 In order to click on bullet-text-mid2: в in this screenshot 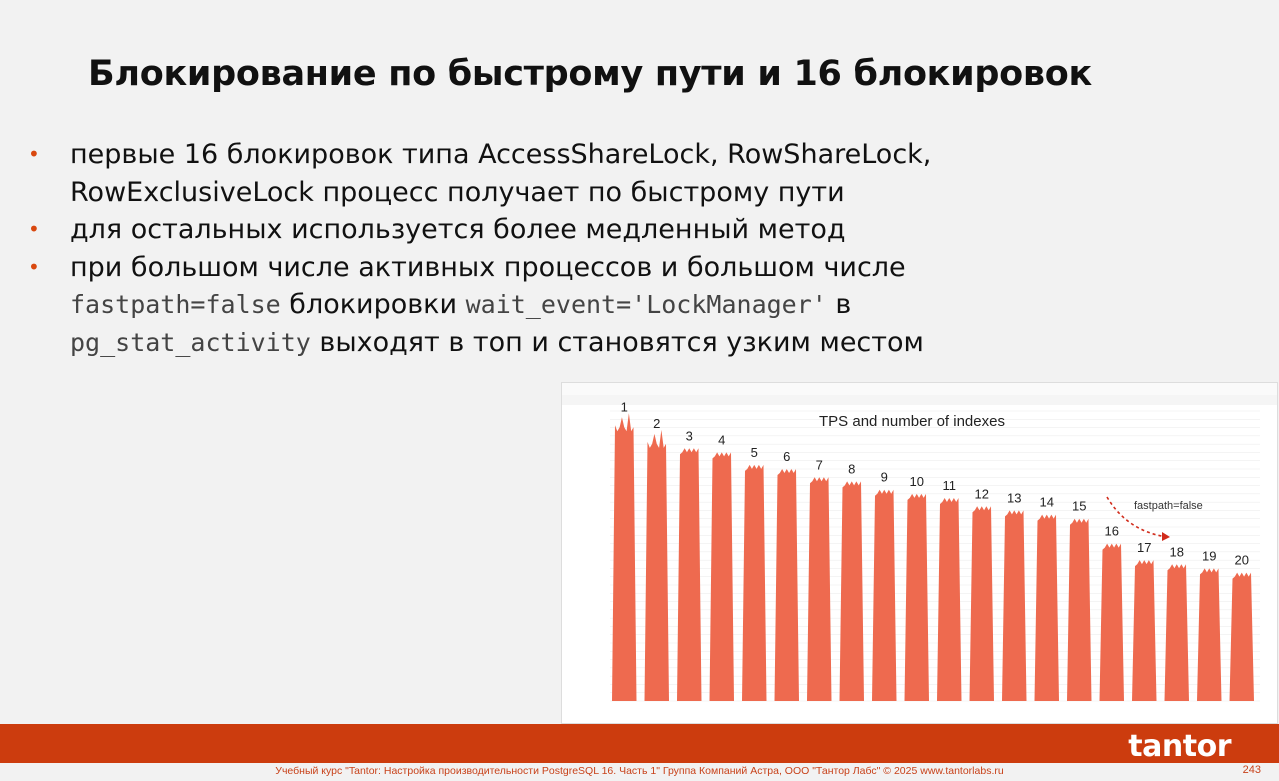, I will do `click(839, 304)`.